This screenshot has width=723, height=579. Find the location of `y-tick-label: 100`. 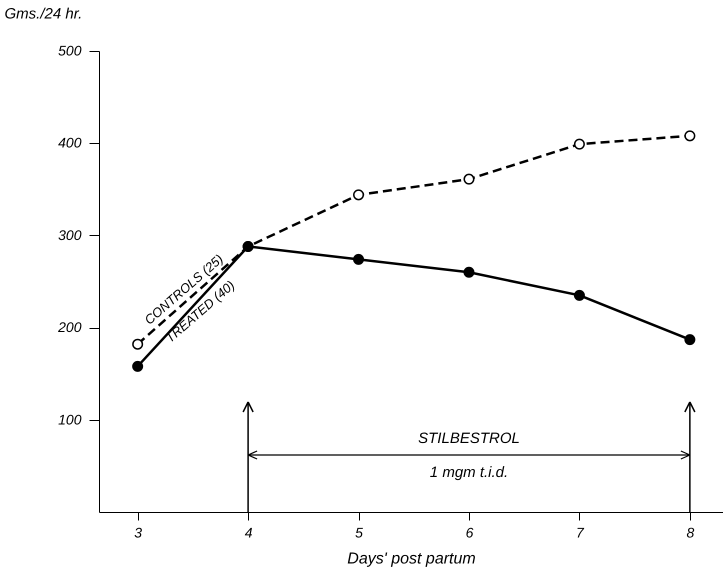

y-tick-label: 100 is located at coordinates (70, 419).